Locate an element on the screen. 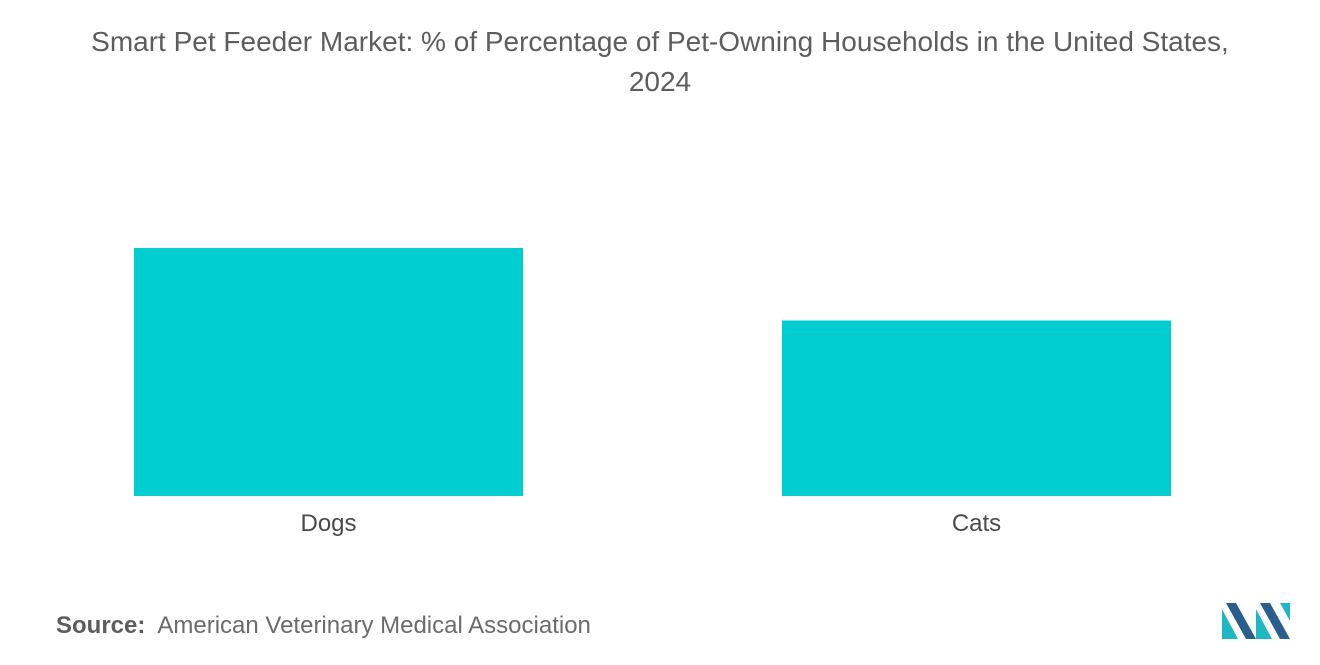 Image resolution: width=1320 pixels, height=665 pixels. x-tick-label-cats: Cats is located at coordinates (976, 523).